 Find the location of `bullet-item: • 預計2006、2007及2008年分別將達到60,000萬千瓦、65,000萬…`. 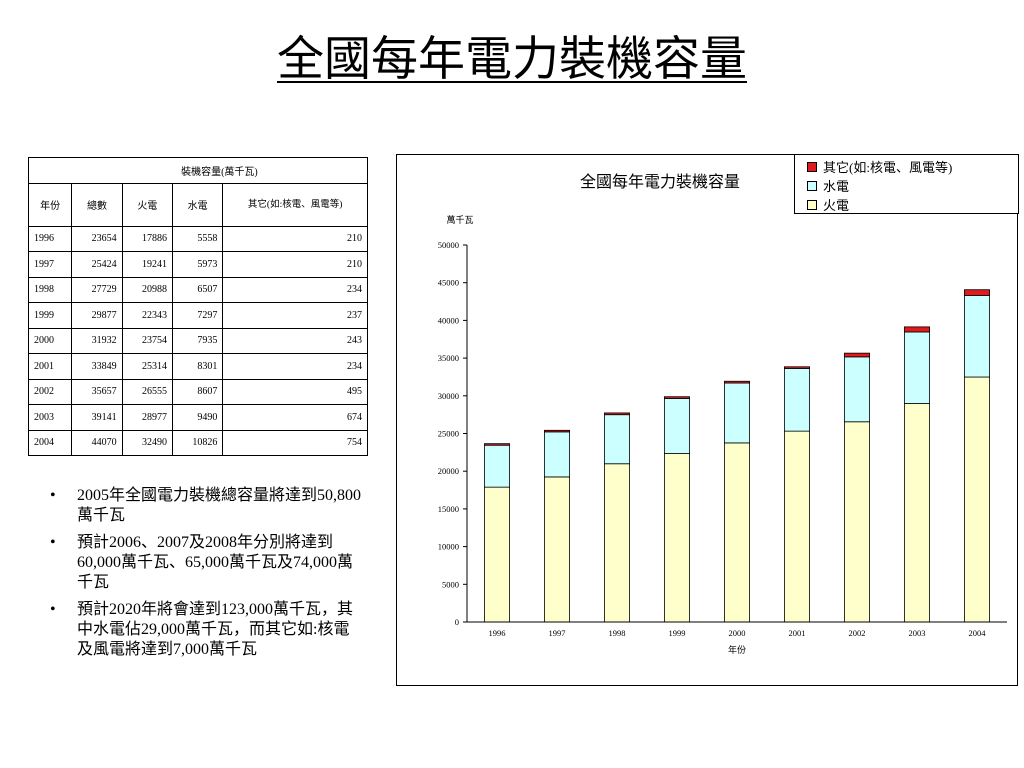

bullet-item: • 預計2006、2007及2008年分別將達到60,000萬千瓦、65,000萬… is located at coordinates (207, 563).